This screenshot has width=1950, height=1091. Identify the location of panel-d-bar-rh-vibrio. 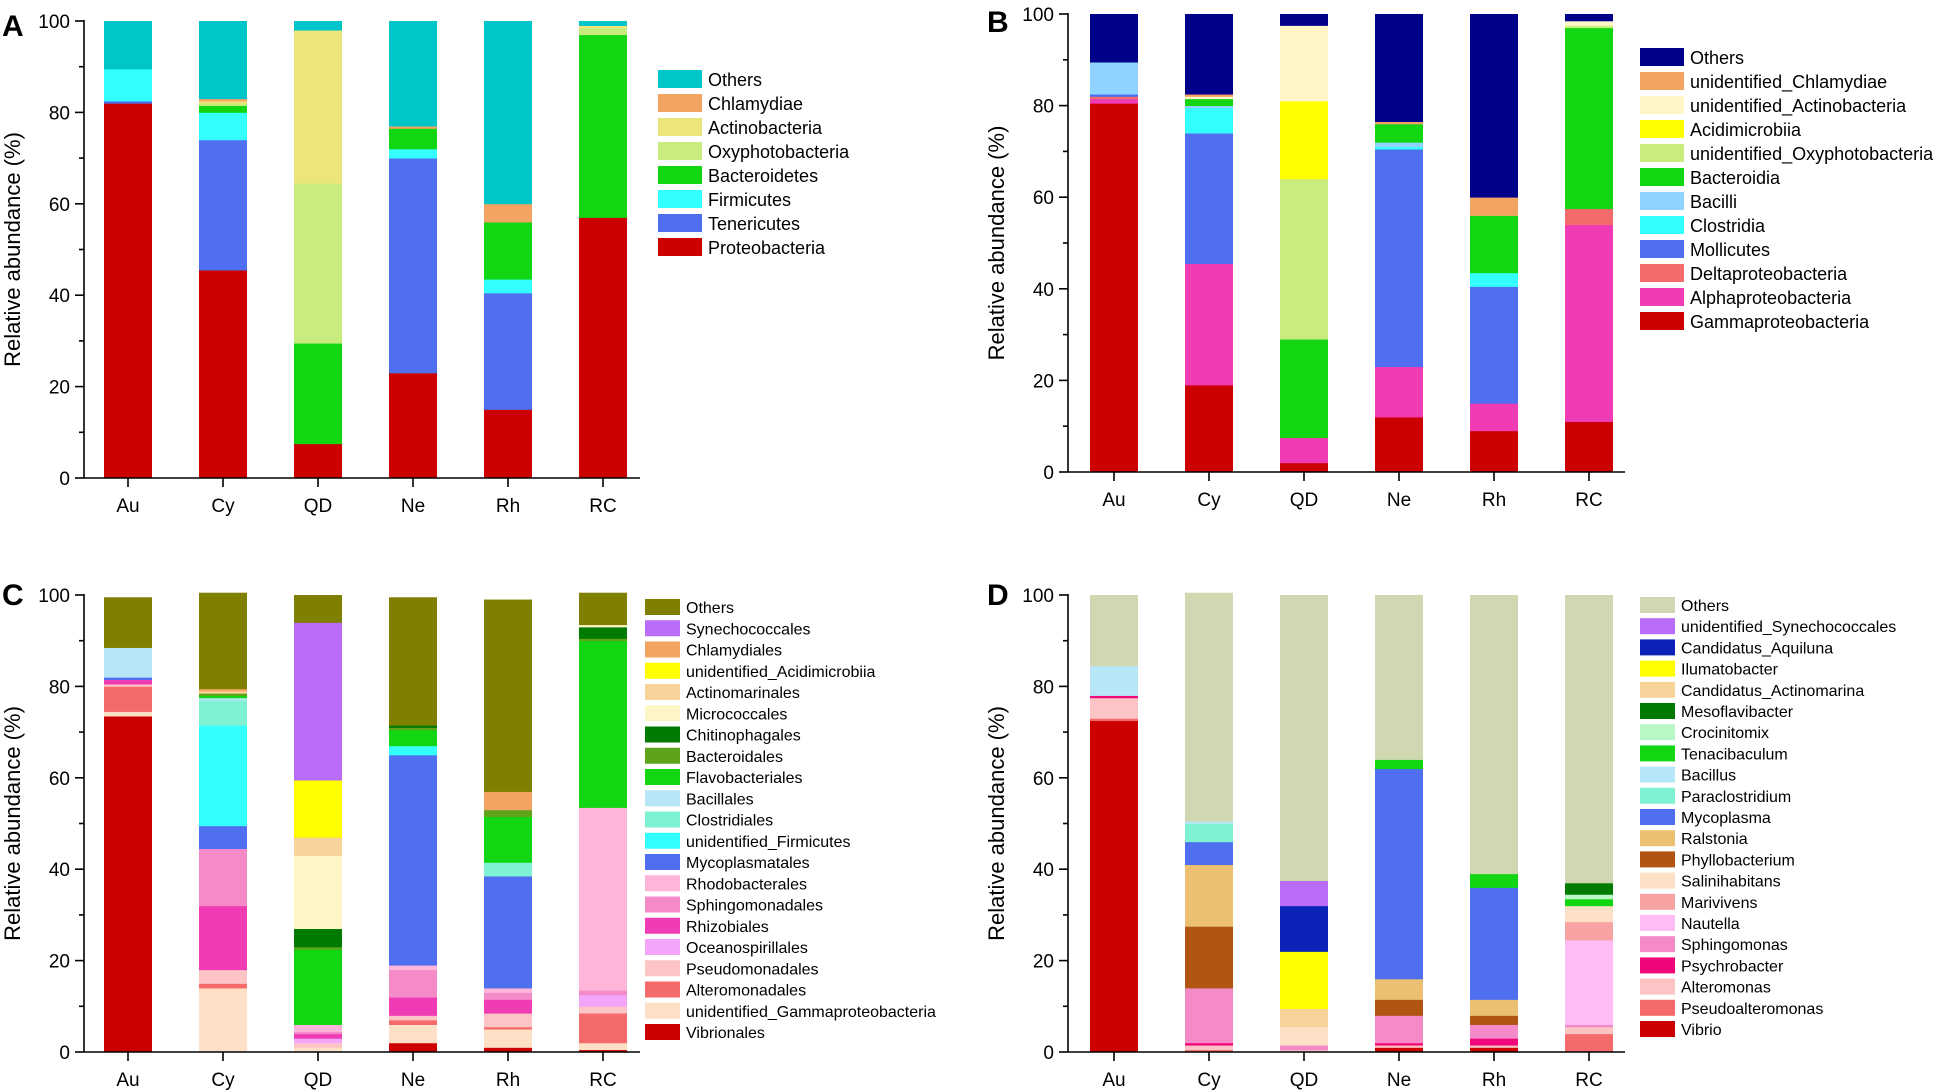
(1494, 1050).